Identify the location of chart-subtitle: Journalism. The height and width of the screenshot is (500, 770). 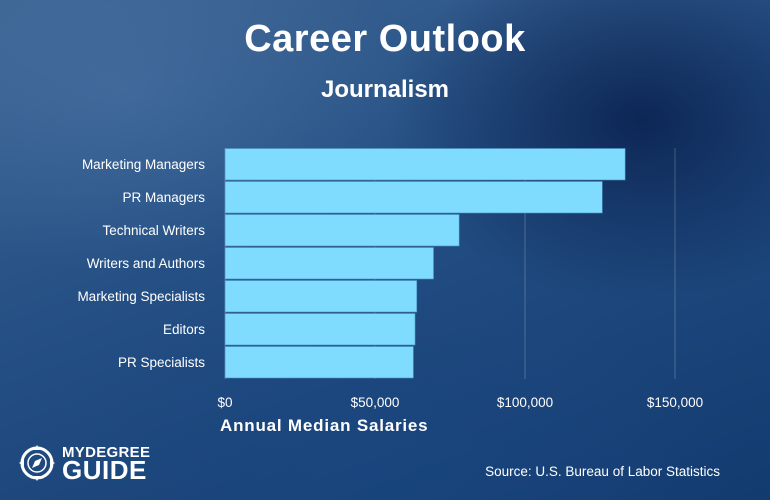
(385, 89).